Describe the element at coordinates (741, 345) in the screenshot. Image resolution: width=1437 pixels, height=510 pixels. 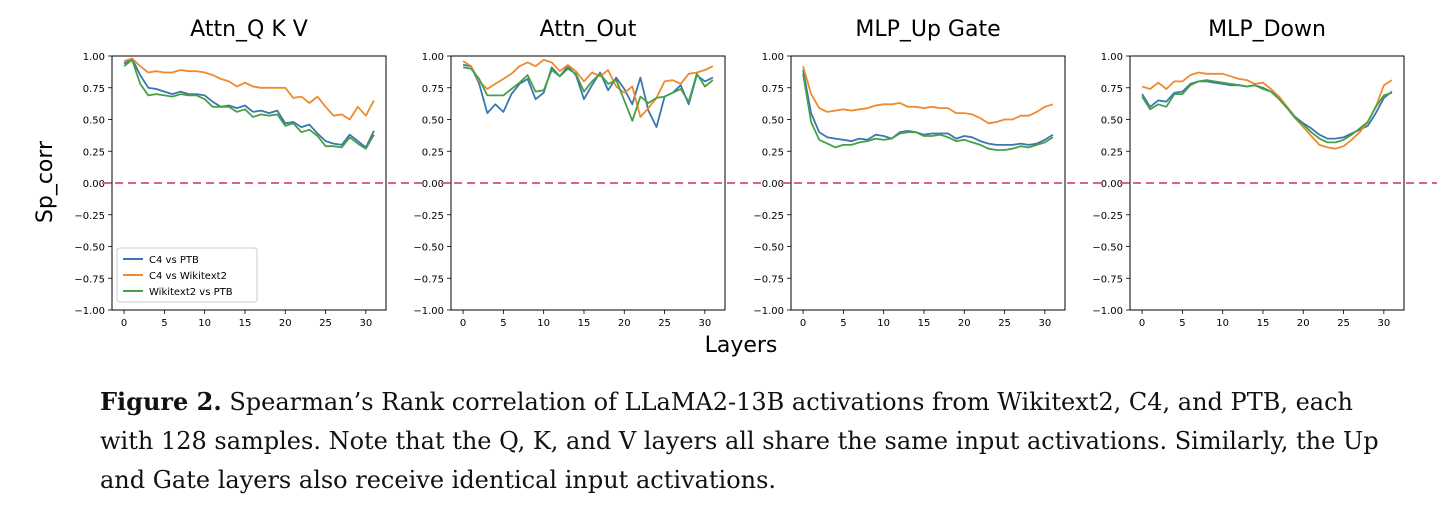
I see `x-axis-label: Layers` at that location.